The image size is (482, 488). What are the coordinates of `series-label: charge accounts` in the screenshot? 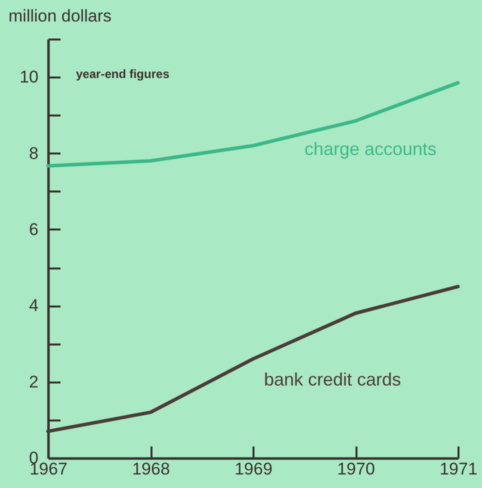 It's located at (370, 148).